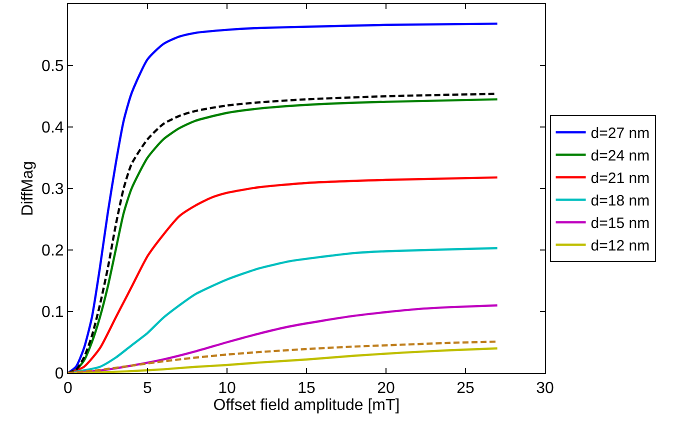 Image resolution: width=685 pixels, height=427 pixels. I want to click on x-tick-label: 20, so click(386, 389).